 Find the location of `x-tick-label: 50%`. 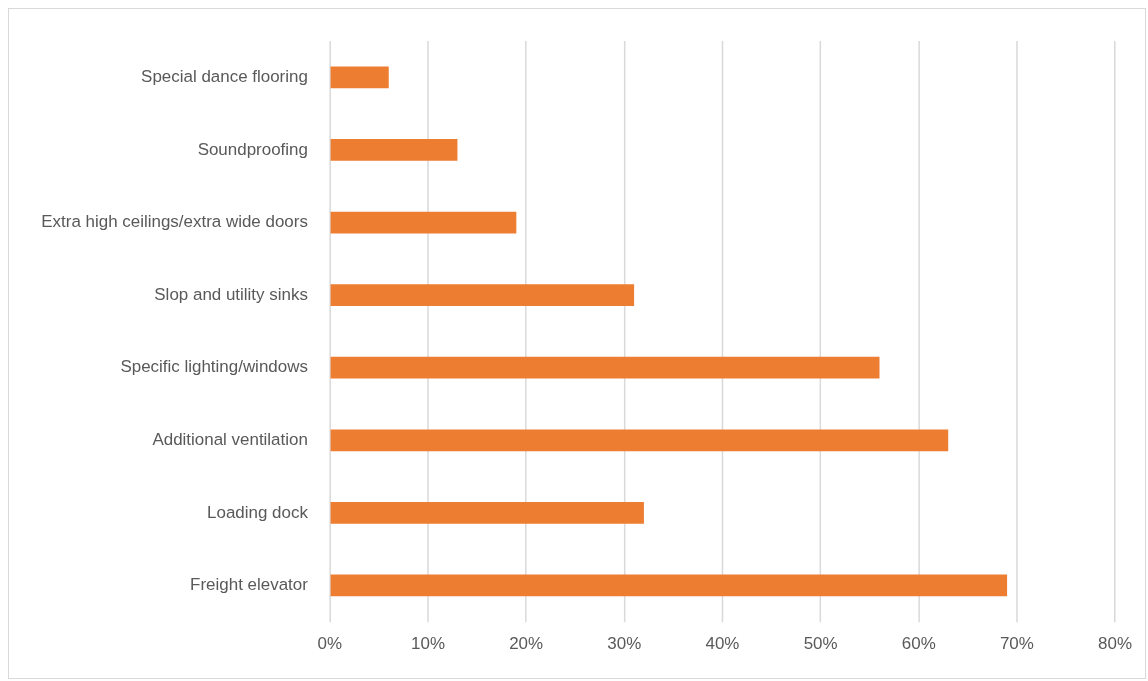

x-tick-label: 50% is located at coordinates (820, 643).